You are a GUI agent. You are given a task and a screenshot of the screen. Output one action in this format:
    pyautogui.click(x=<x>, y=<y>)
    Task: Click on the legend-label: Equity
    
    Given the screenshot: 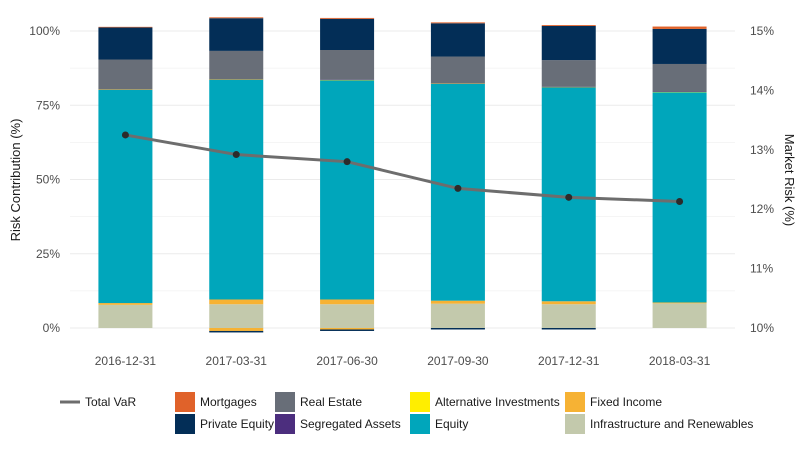 What is the action you would take?
    pyautogui.click(x=451, y=424)
    